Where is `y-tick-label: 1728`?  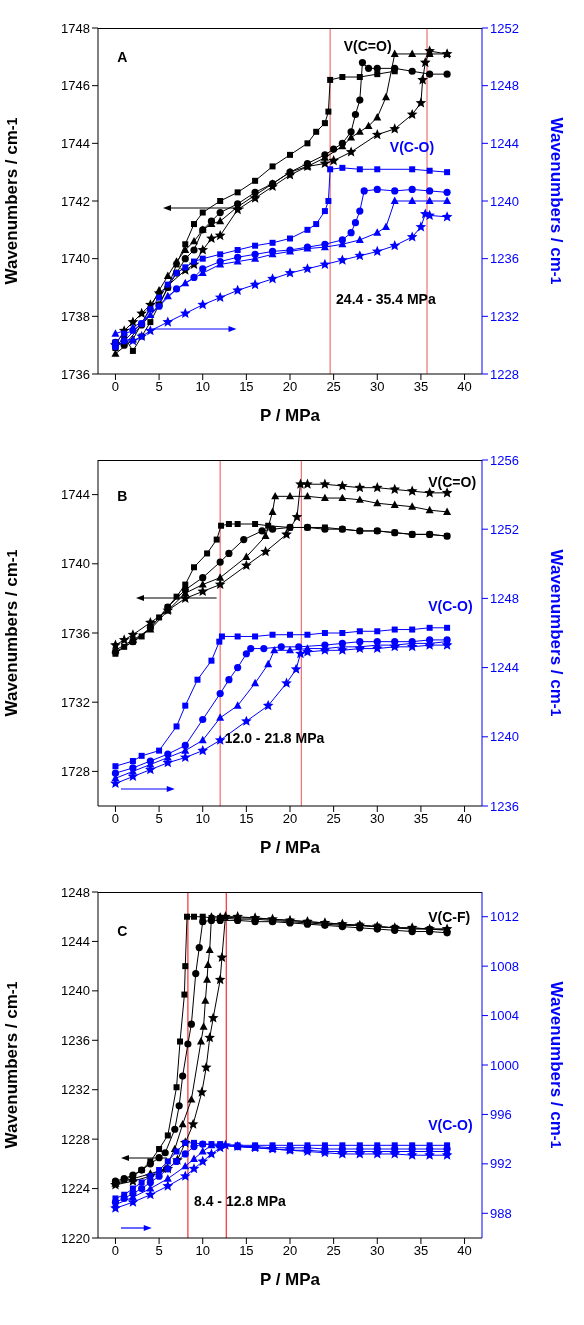
y-tick-label: 1728 is located at coordinates (75, 772).